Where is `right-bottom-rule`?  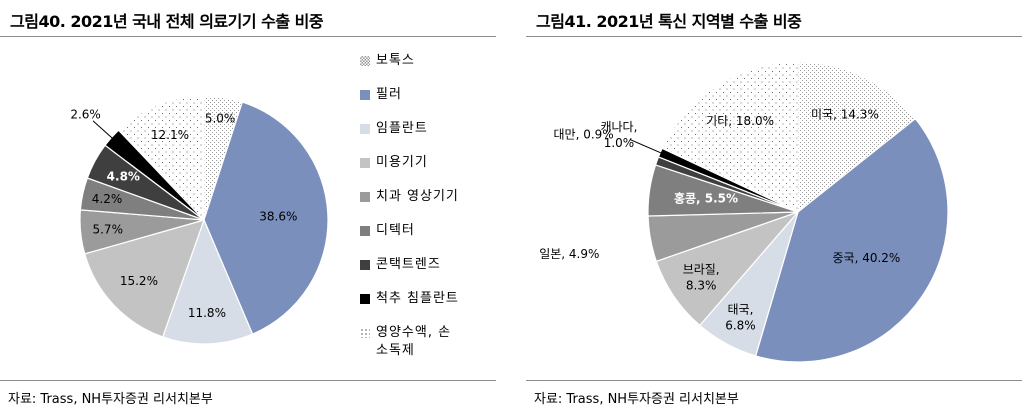 right-bottom-rule is located at coordinates (774, 380).